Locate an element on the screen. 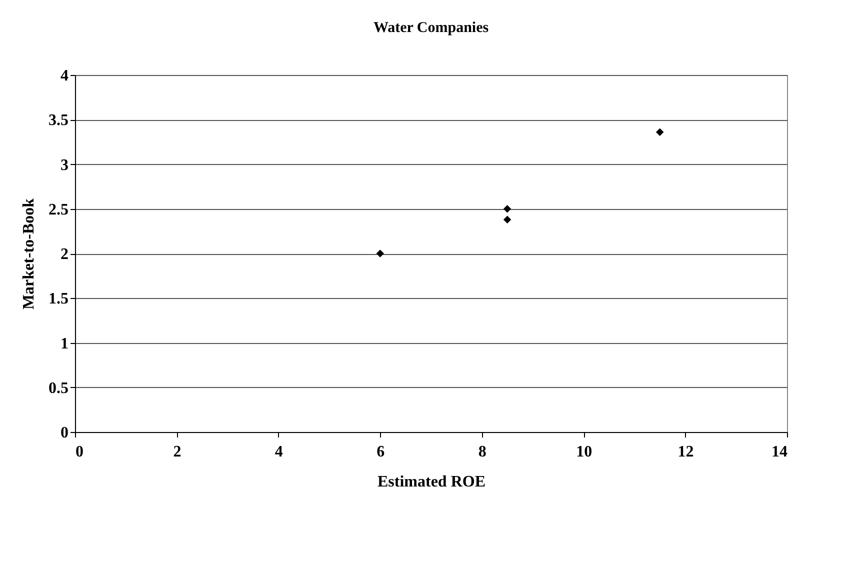  y-tick-label: 2.5 is located at coordinates (58, 209).